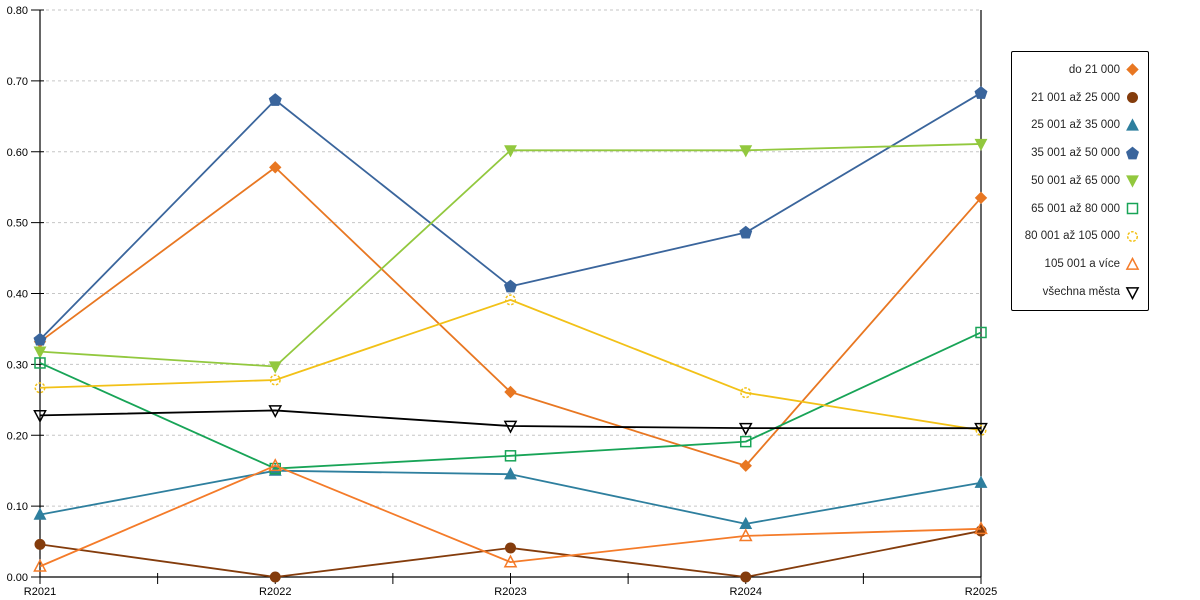 Image resolution: width=1200 pixels, height=600 pixels. Describe the element at coordinates (17, 153) in the screenshot. I see `y-axis-tick-label: 0.60` at that location.